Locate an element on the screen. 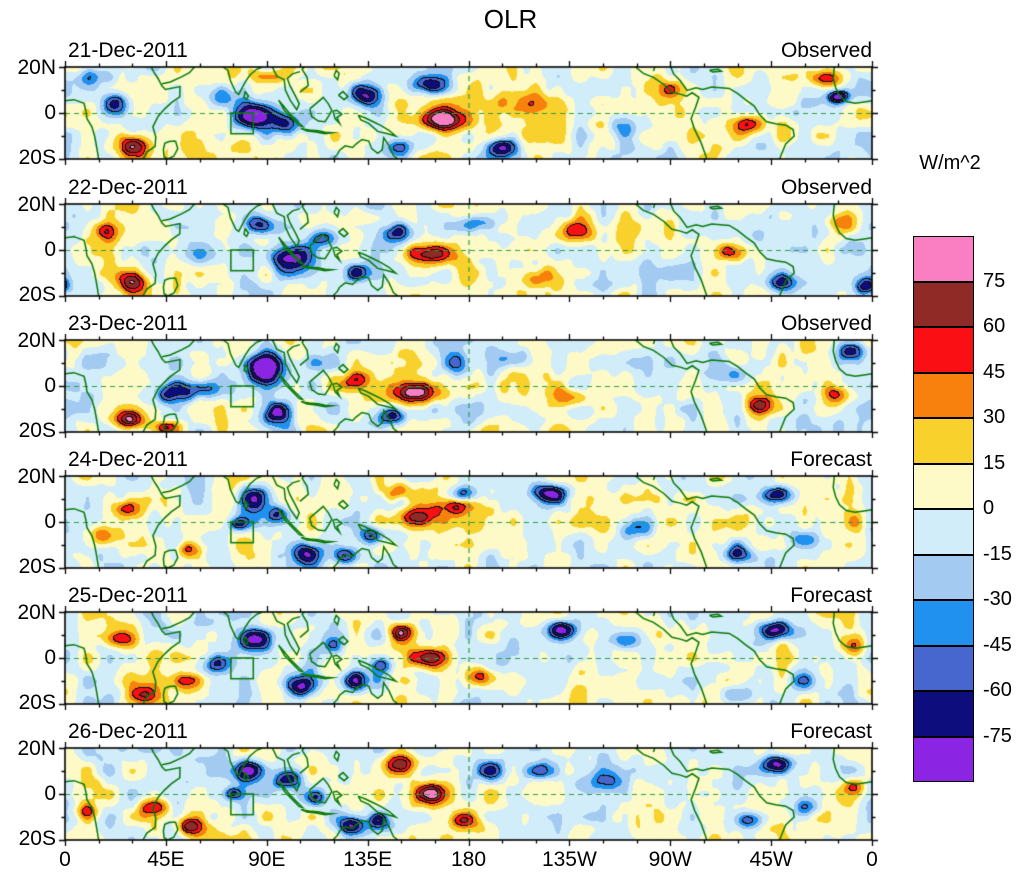 The image size is (1021, 887). x-axis-tick-label: 45W is located at coordinates (771, 859).